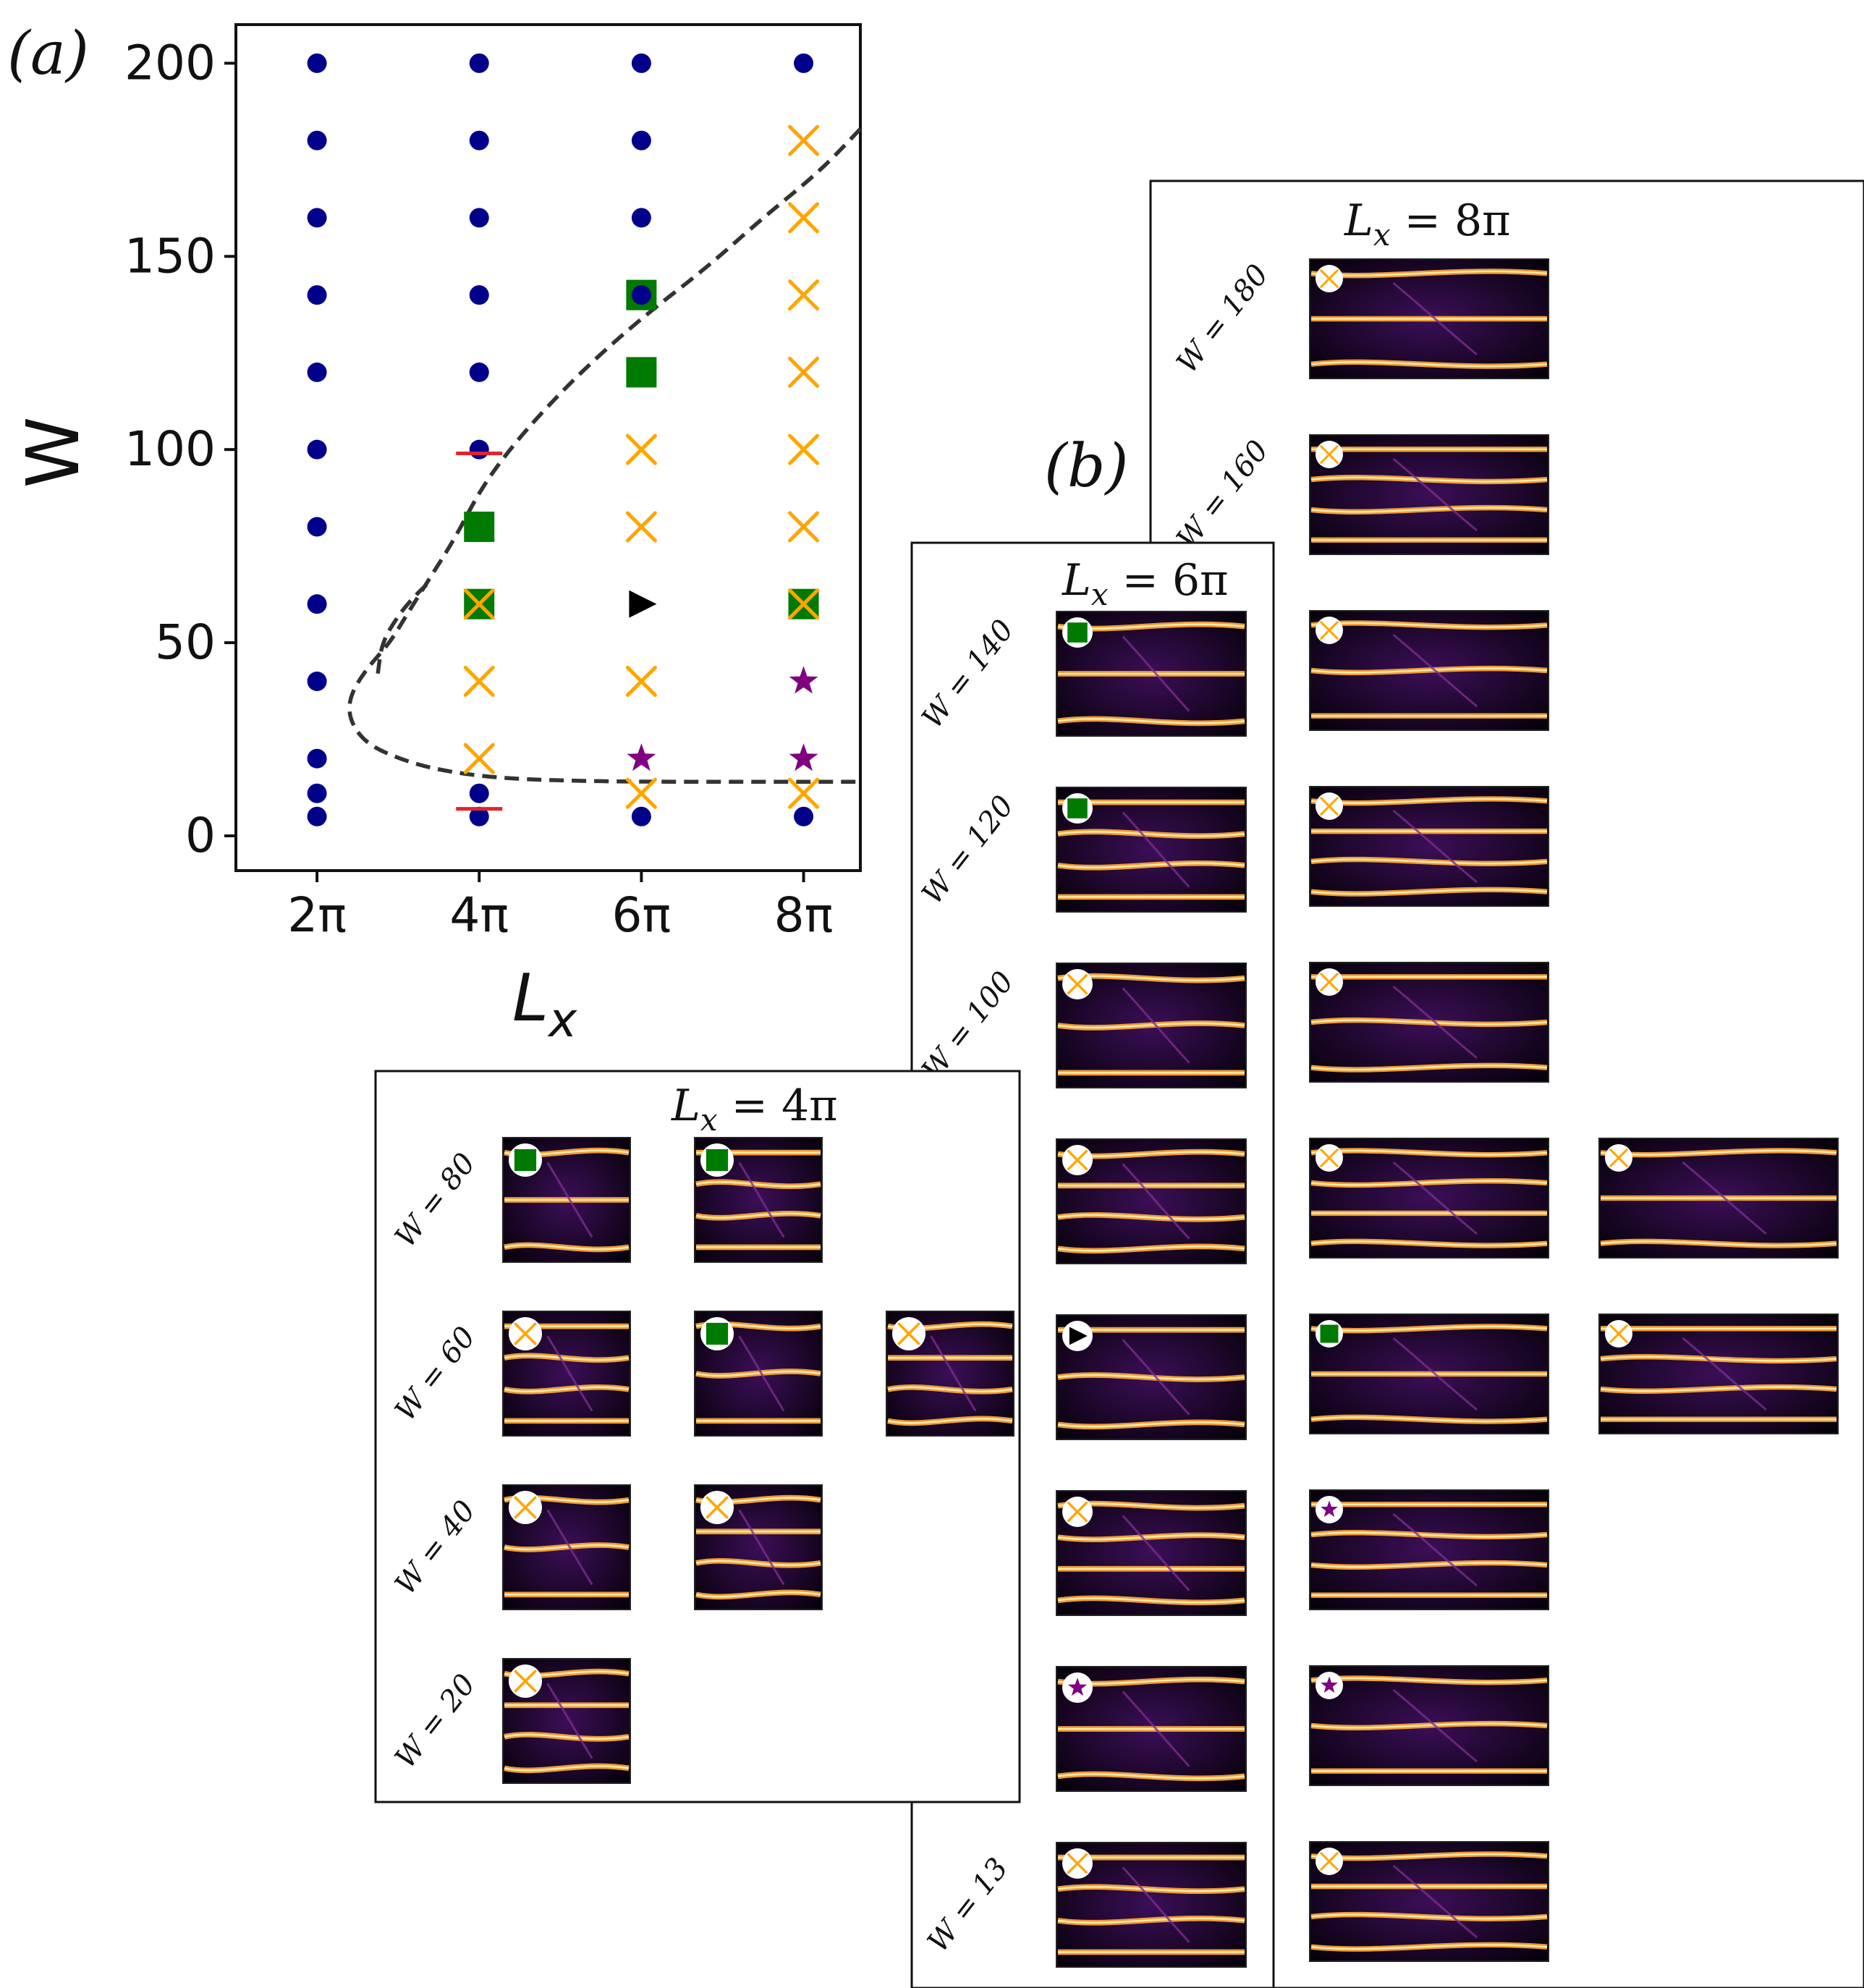  Describe the element at coordinates (479, 915) in the screenshot. I see `x-tick-label: 4π` at that location.